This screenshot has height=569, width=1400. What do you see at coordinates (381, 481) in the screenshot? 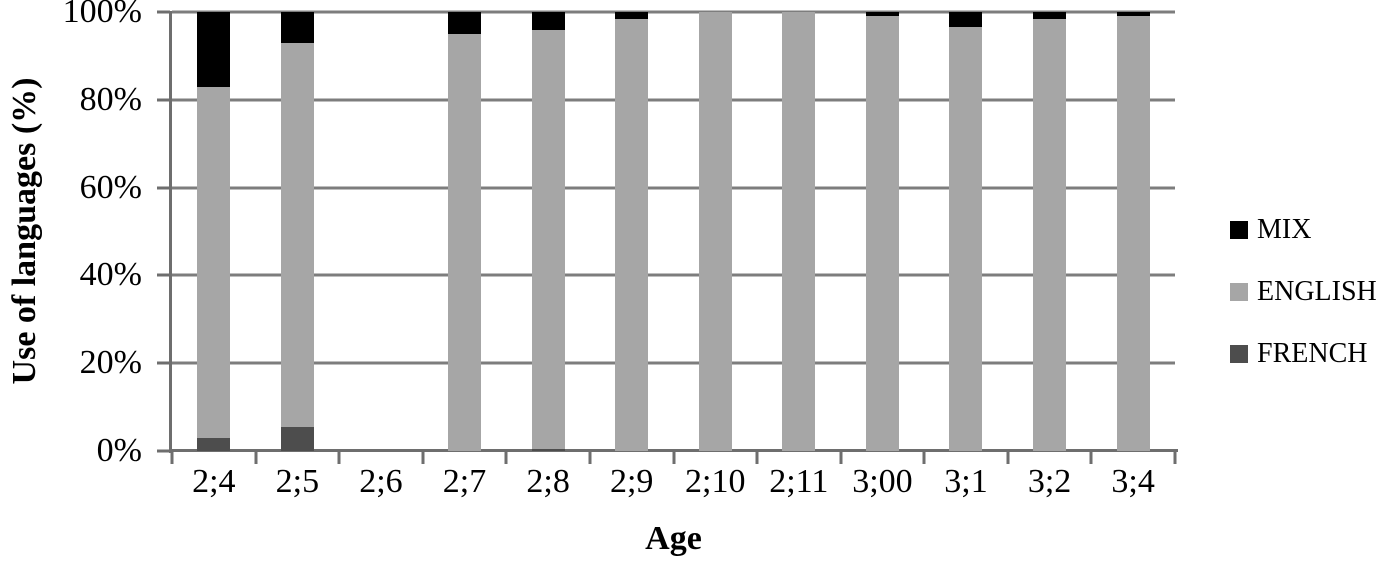
I see `x-axis-tick-label: 2;6` at bounding box center [381, 481].